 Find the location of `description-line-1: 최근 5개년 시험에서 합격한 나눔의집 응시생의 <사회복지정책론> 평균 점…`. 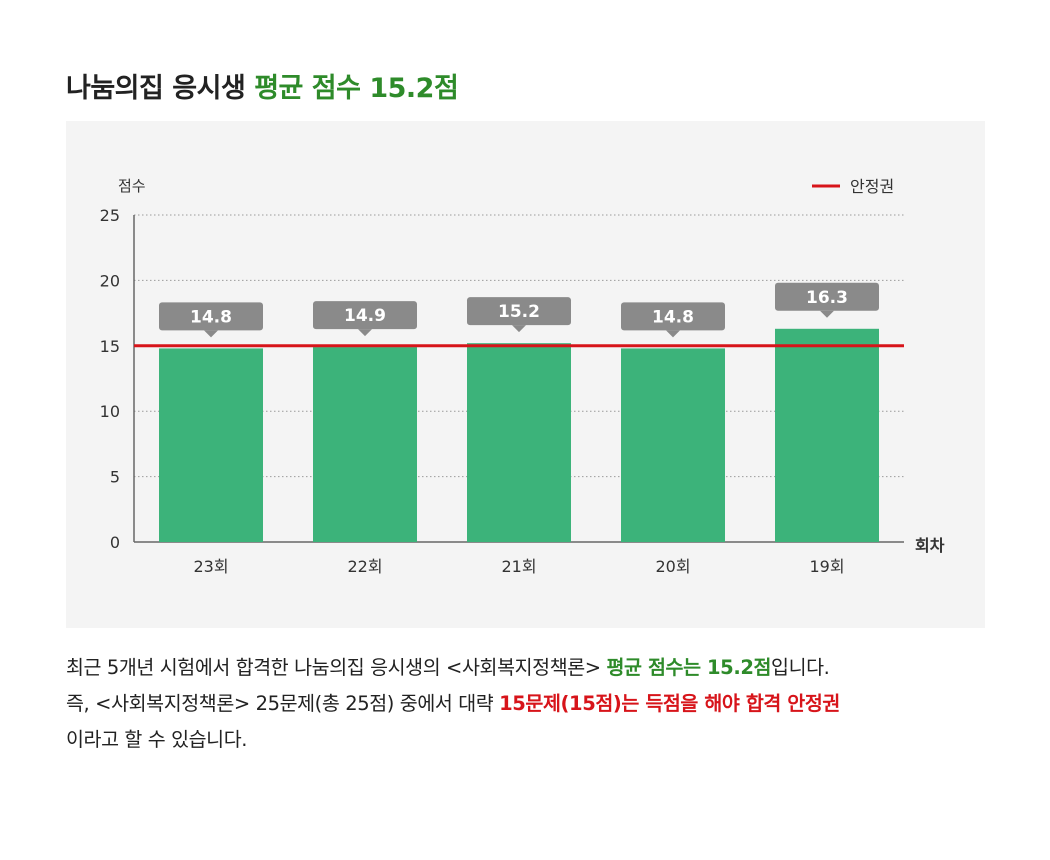

description-line-1: 최근 5개년 시험에서 합격한 나눔의집 응시생의 <사회복지정책론> 평균 점… is located at coordinates (448, 667).